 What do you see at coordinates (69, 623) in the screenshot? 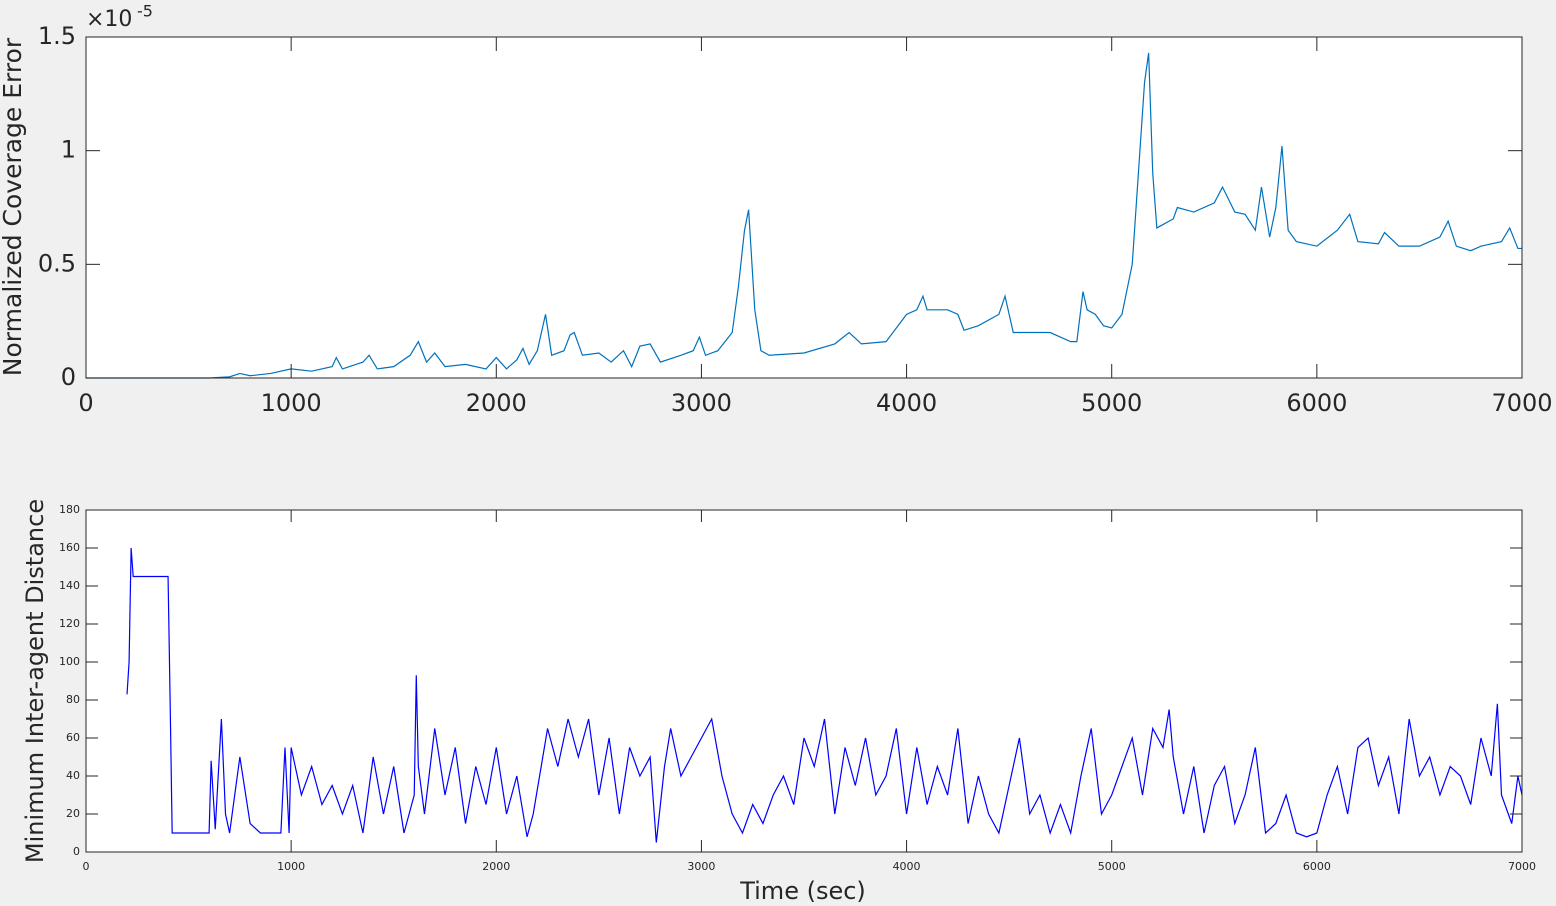
I see `y-tick-label: 120` at bounding box center [69, 623].